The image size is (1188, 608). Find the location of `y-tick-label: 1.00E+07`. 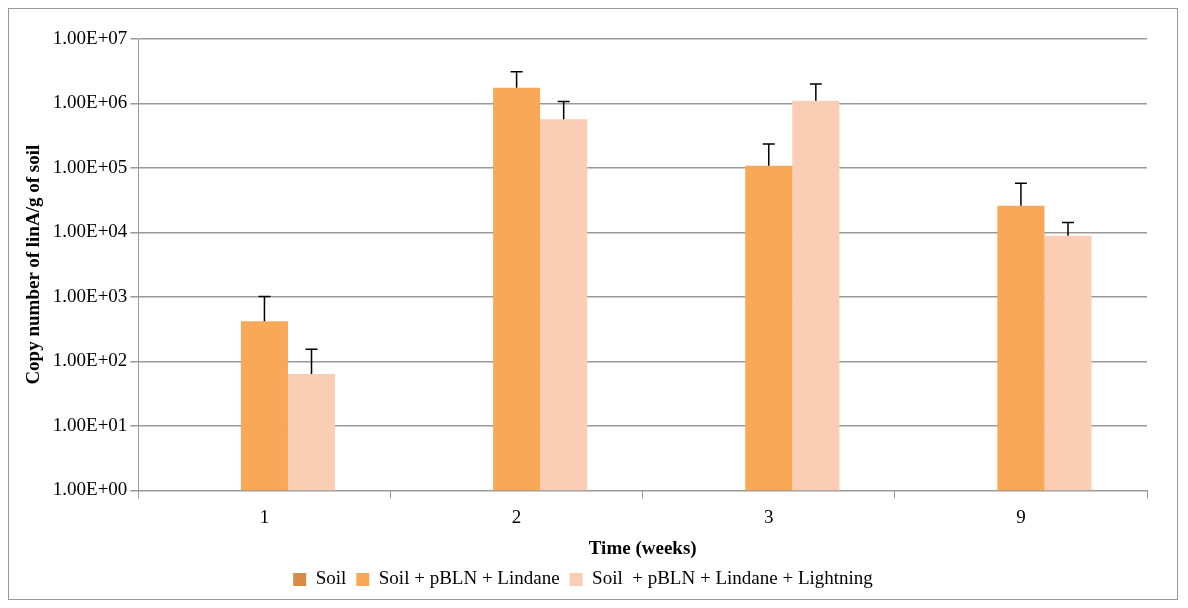

y-tick-label: 1.00E+07 is located at coordinates (90, 37).